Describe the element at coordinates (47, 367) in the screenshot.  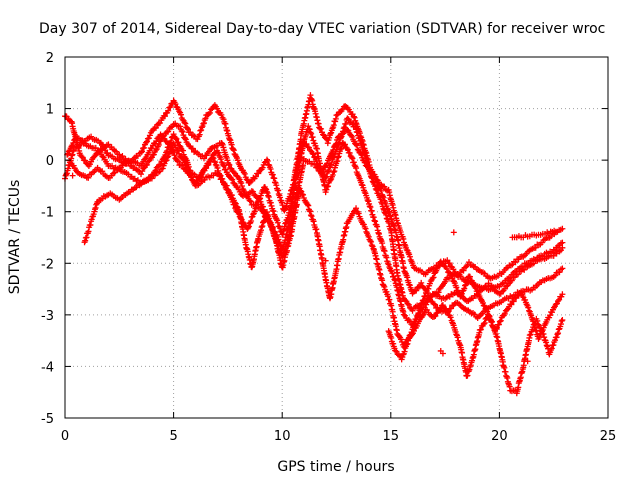
I see `y-tick-label: -4` at that location.